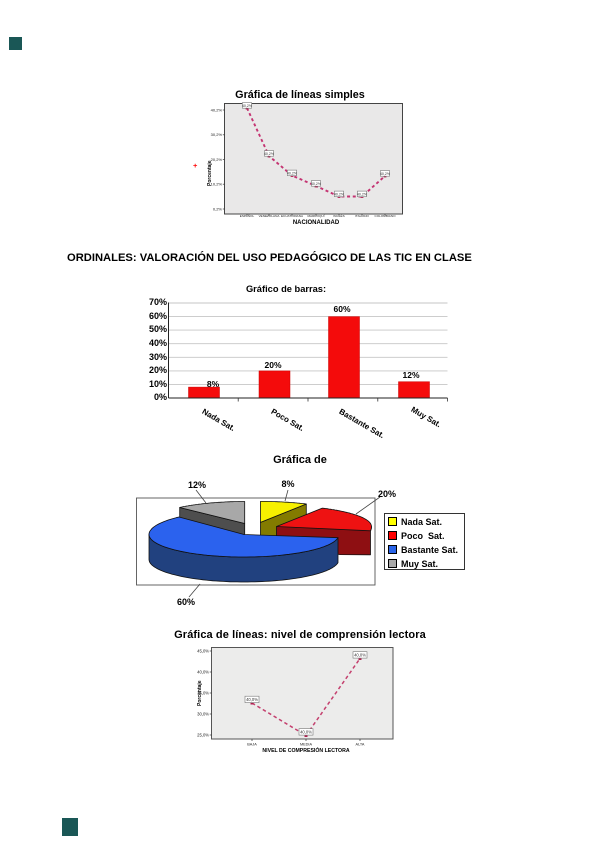  What do you see at coordinates (252, 745) in the screenshot?
I see `svg-text: BAJA` at bounding box center [252, 745].